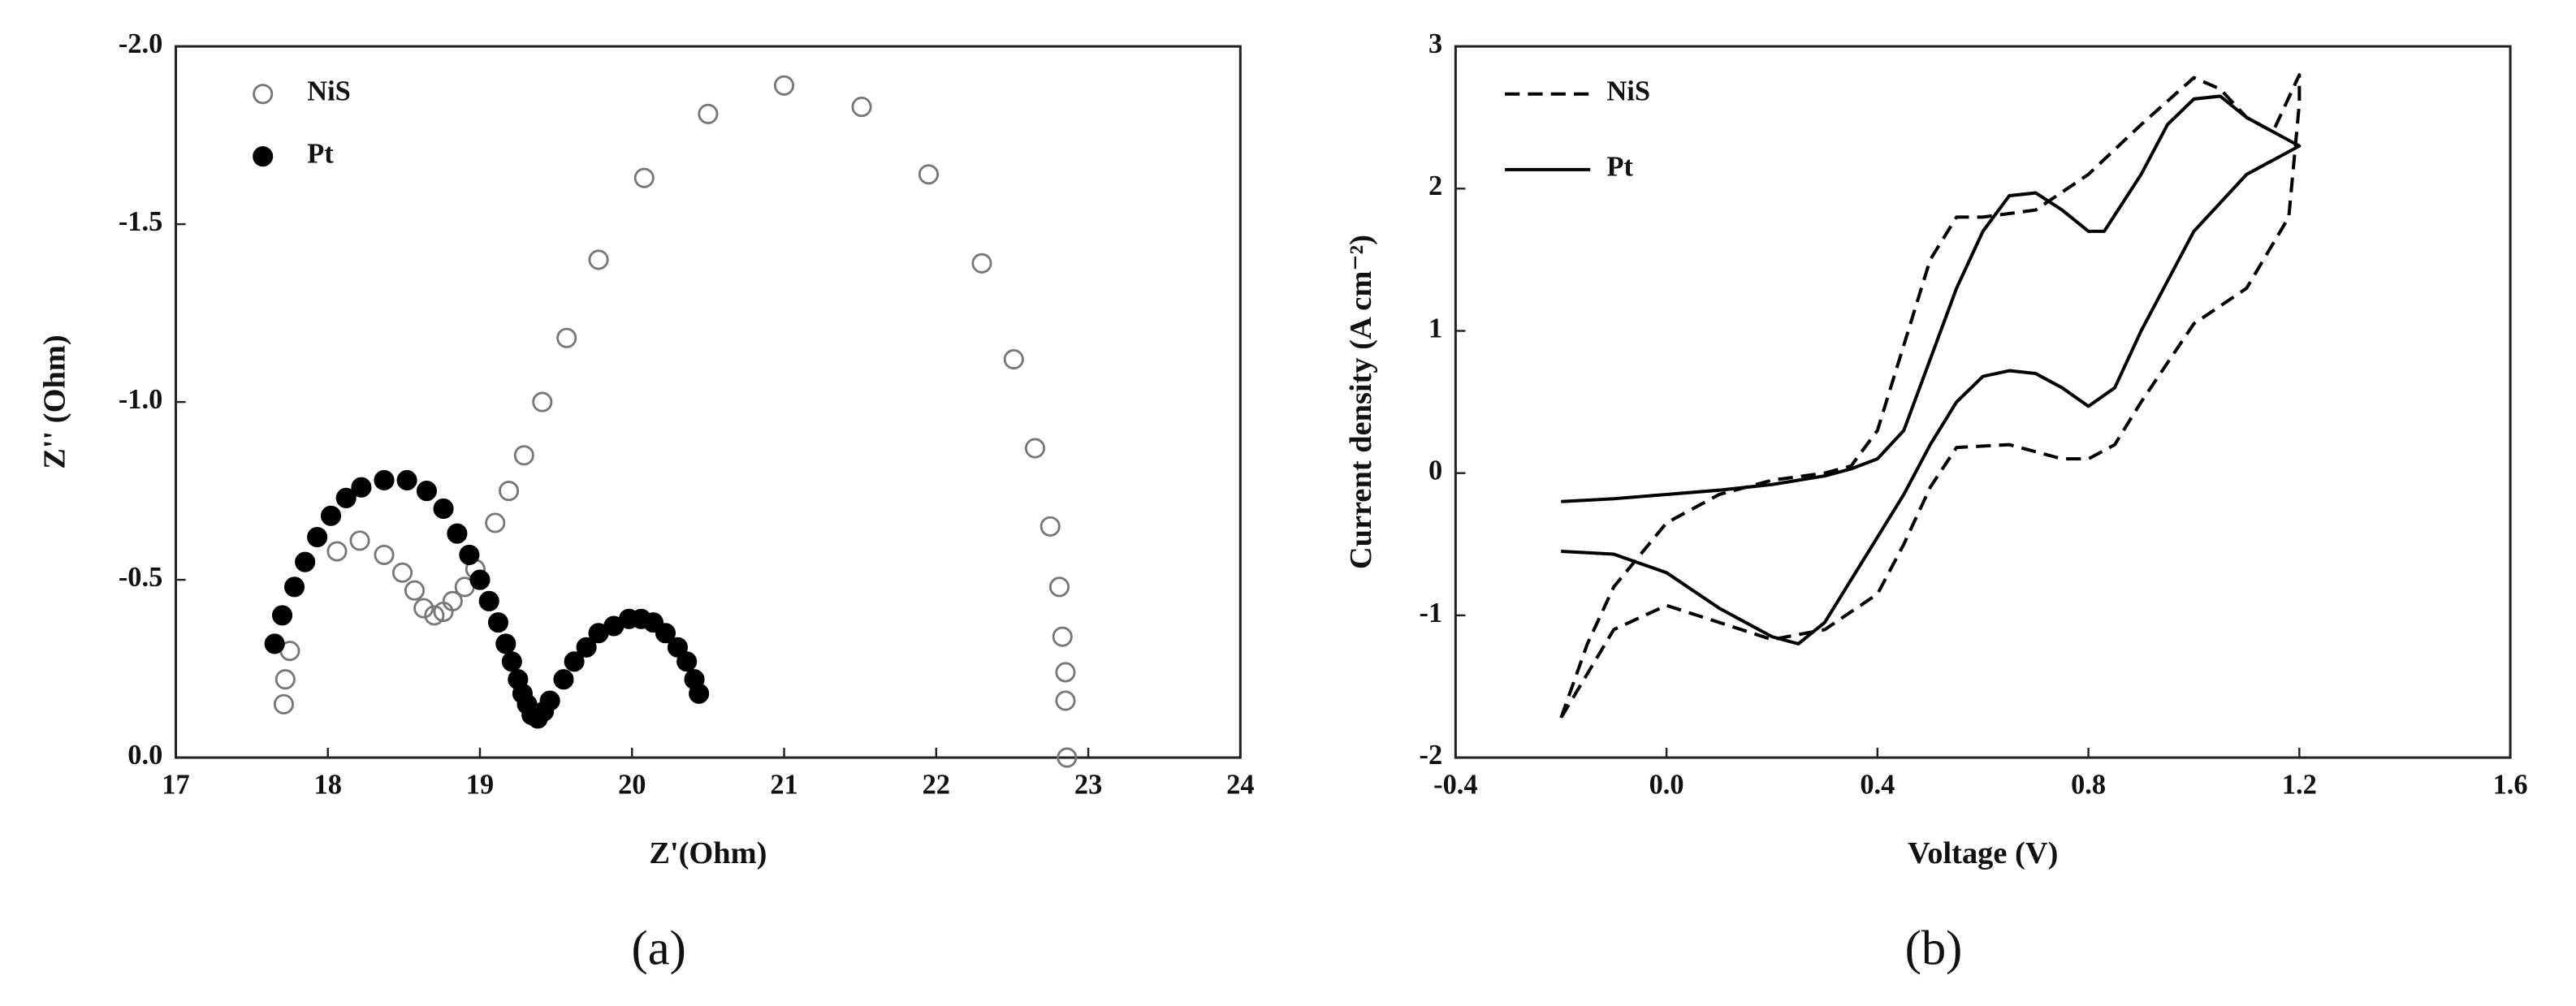 The width and height of the screenshot is (2576, 1006). I want to click on x-axis-title: Voltage (V), so click(1983, 853).